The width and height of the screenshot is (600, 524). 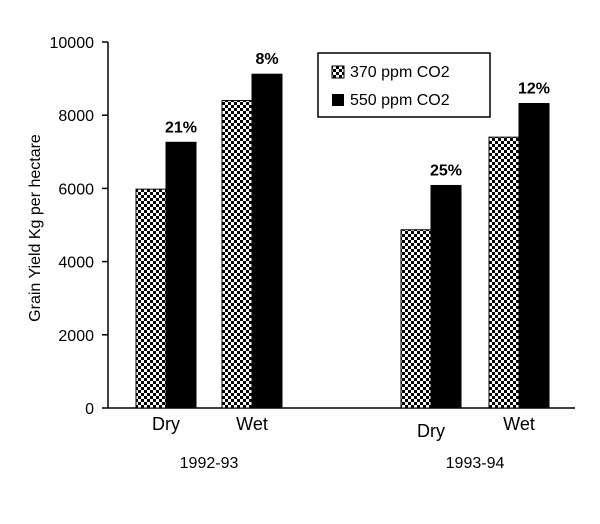 I want to click on group-label: 1992-93, so click(x=209, y=463).